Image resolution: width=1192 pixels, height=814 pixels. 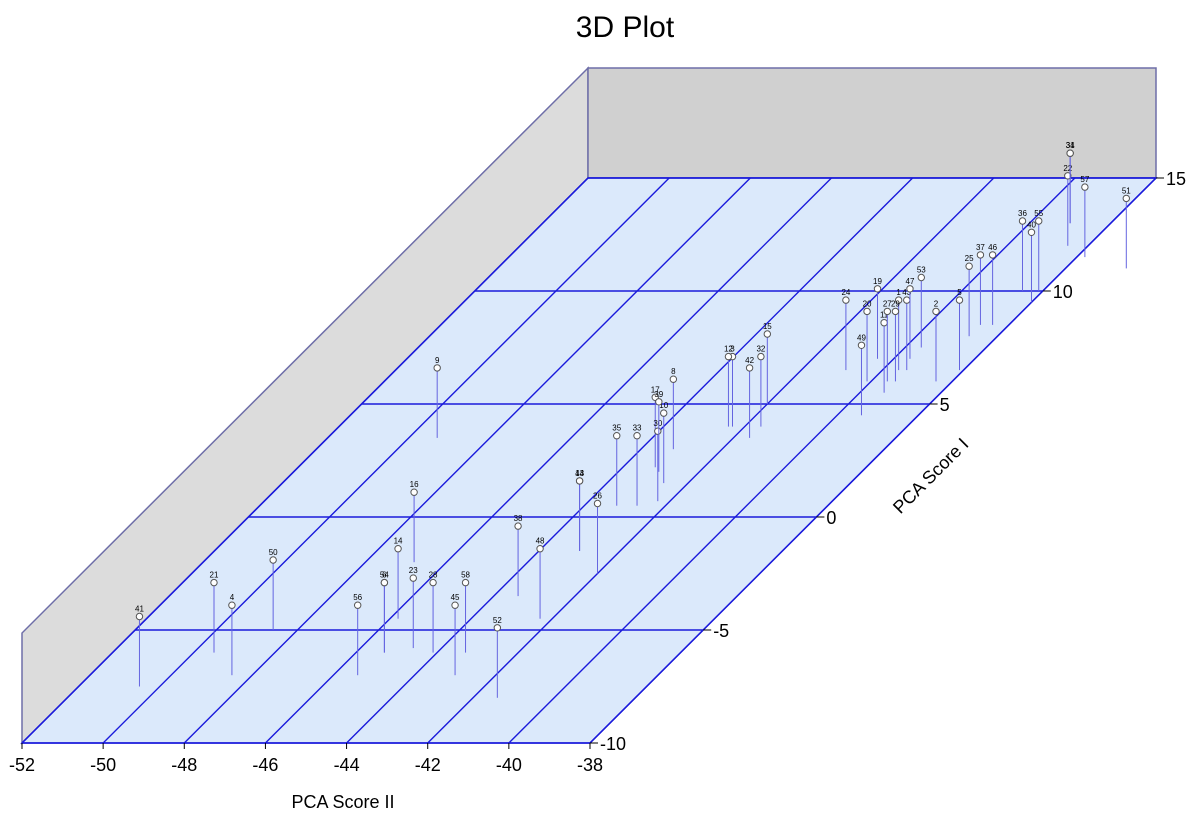 I want to click on point-label: 35, so click(x=616, y=428).